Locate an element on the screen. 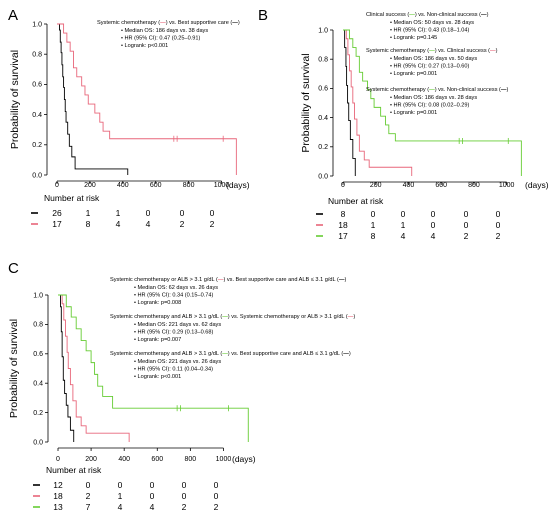  x-tick-label: 200 is located at coordinates (90, 185).